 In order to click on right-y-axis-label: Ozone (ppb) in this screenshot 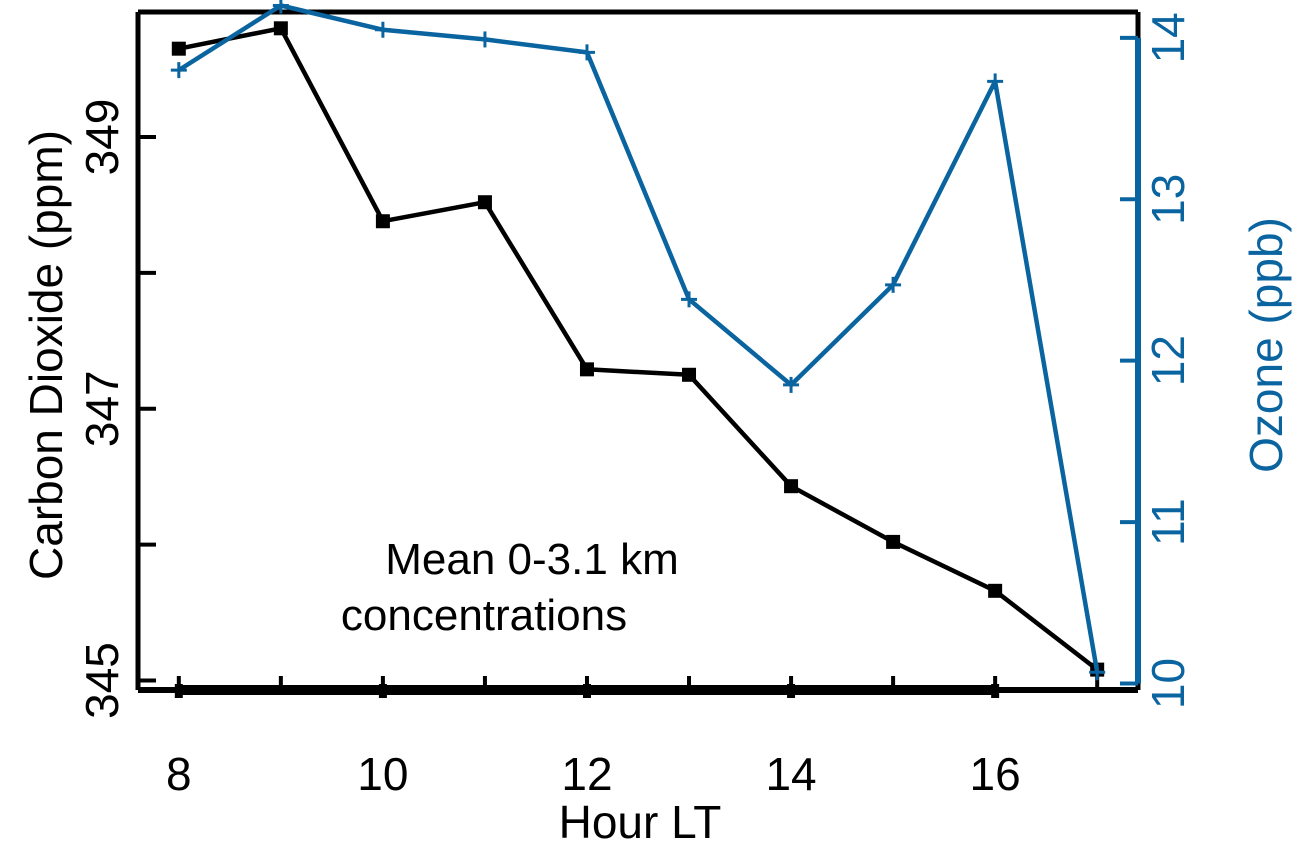, I will do `click(1266, 345)`.